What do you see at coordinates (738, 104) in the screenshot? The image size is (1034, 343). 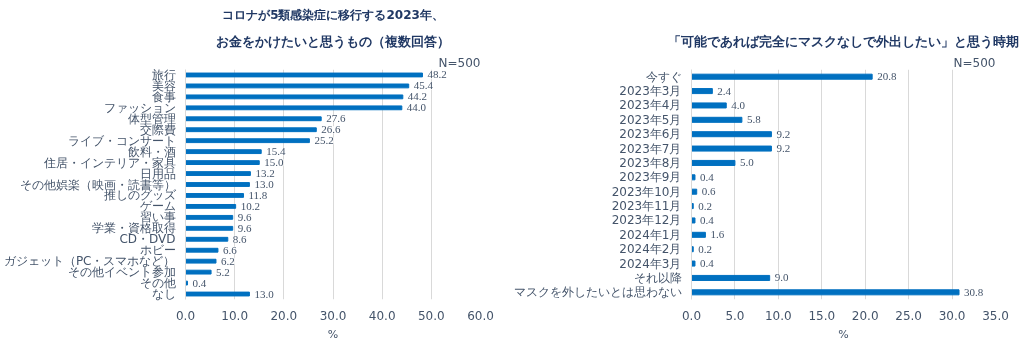 I see `data-label: 4.0` at bounding box center [738, 104].